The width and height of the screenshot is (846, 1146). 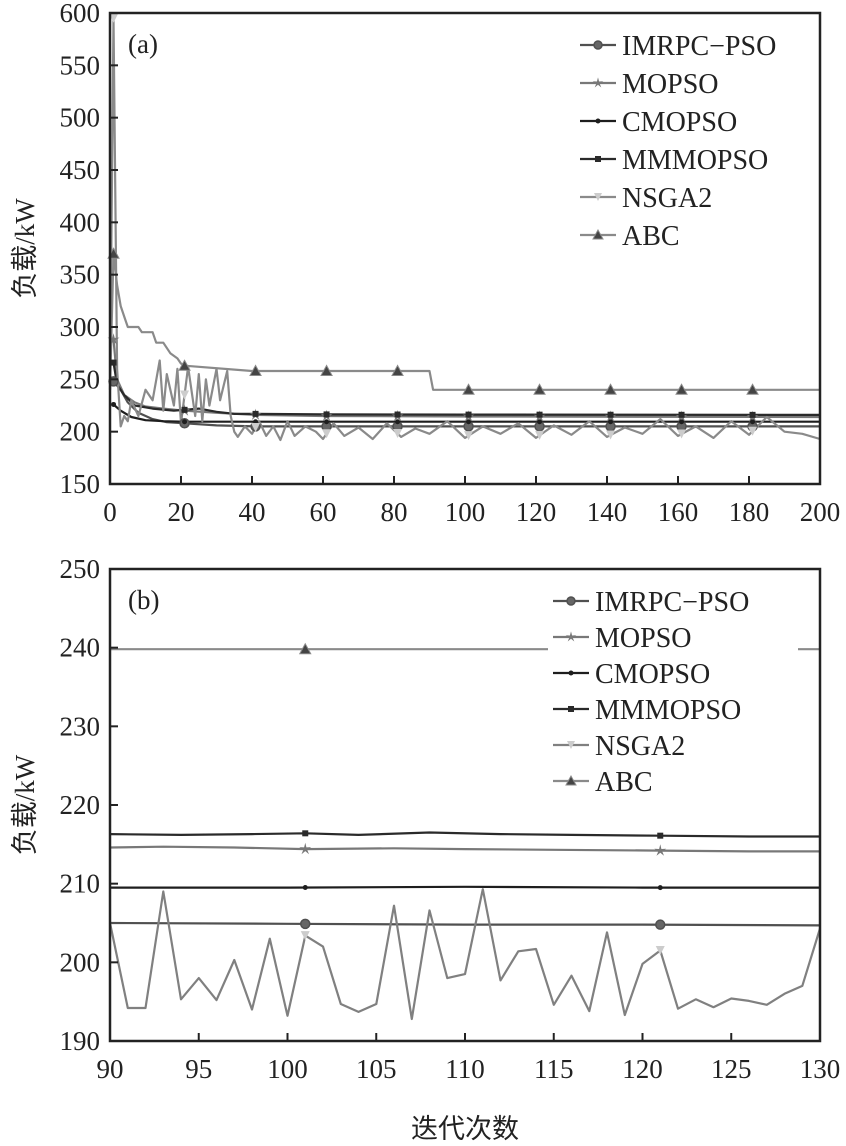 I want to click on series-line-mmmopso, so click(x=464, y=834).